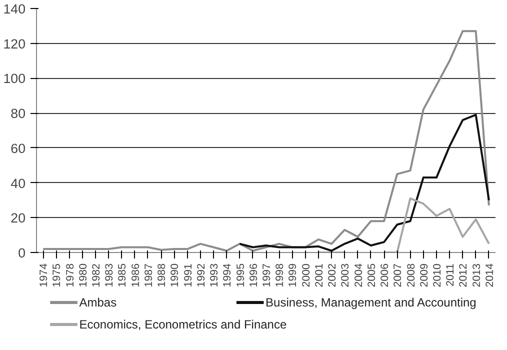 The height and width of the screenshot is (350, 507). What do you see at coordinates (228, 275) in the screenshot?
I see `x-tick-label: 1994` at bounding box center [228, 275].